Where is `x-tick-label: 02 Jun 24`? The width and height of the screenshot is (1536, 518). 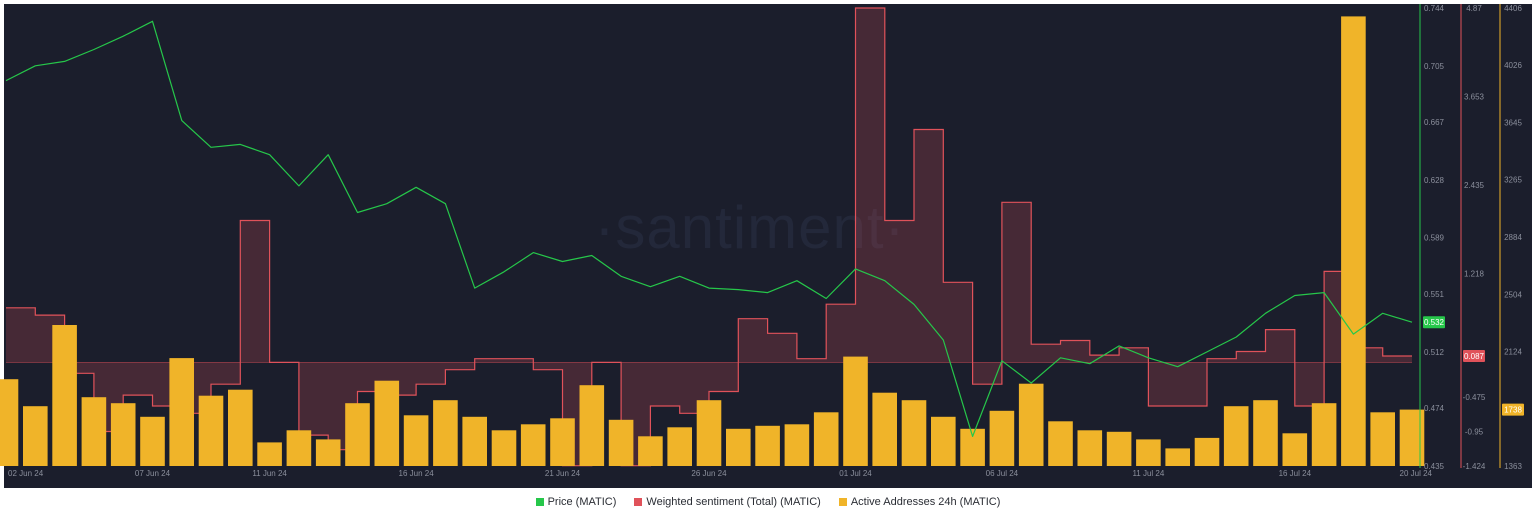 x-tick-label: 02 Jun 24 is located at coordinates (26, 473).